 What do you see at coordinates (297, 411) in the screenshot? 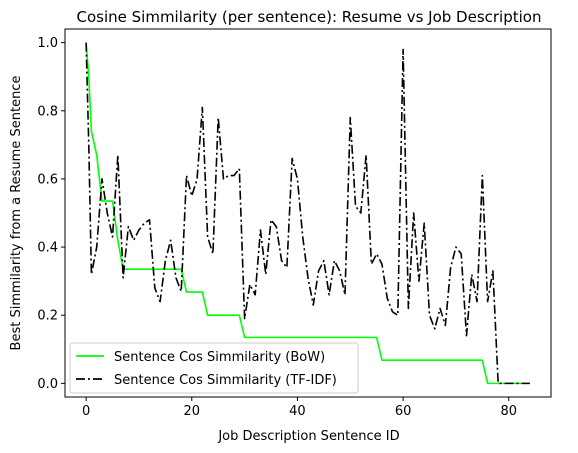
I see `x-tick-label: 40` at bounding box center [297, 411].